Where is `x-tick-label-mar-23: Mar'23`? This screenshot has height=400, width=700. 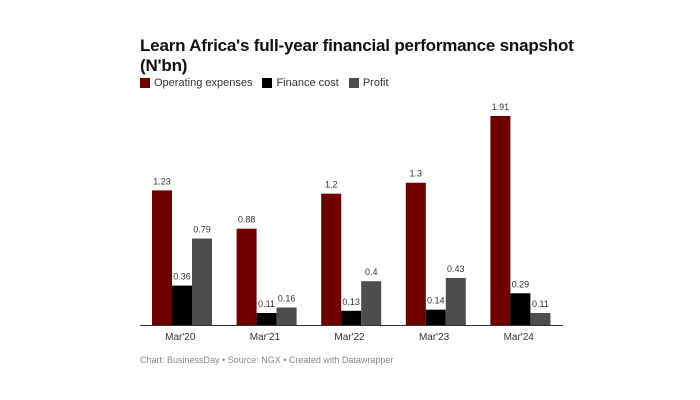
x-tick-label-mar-23: Mar'23 is located at coordinates (434, 337).